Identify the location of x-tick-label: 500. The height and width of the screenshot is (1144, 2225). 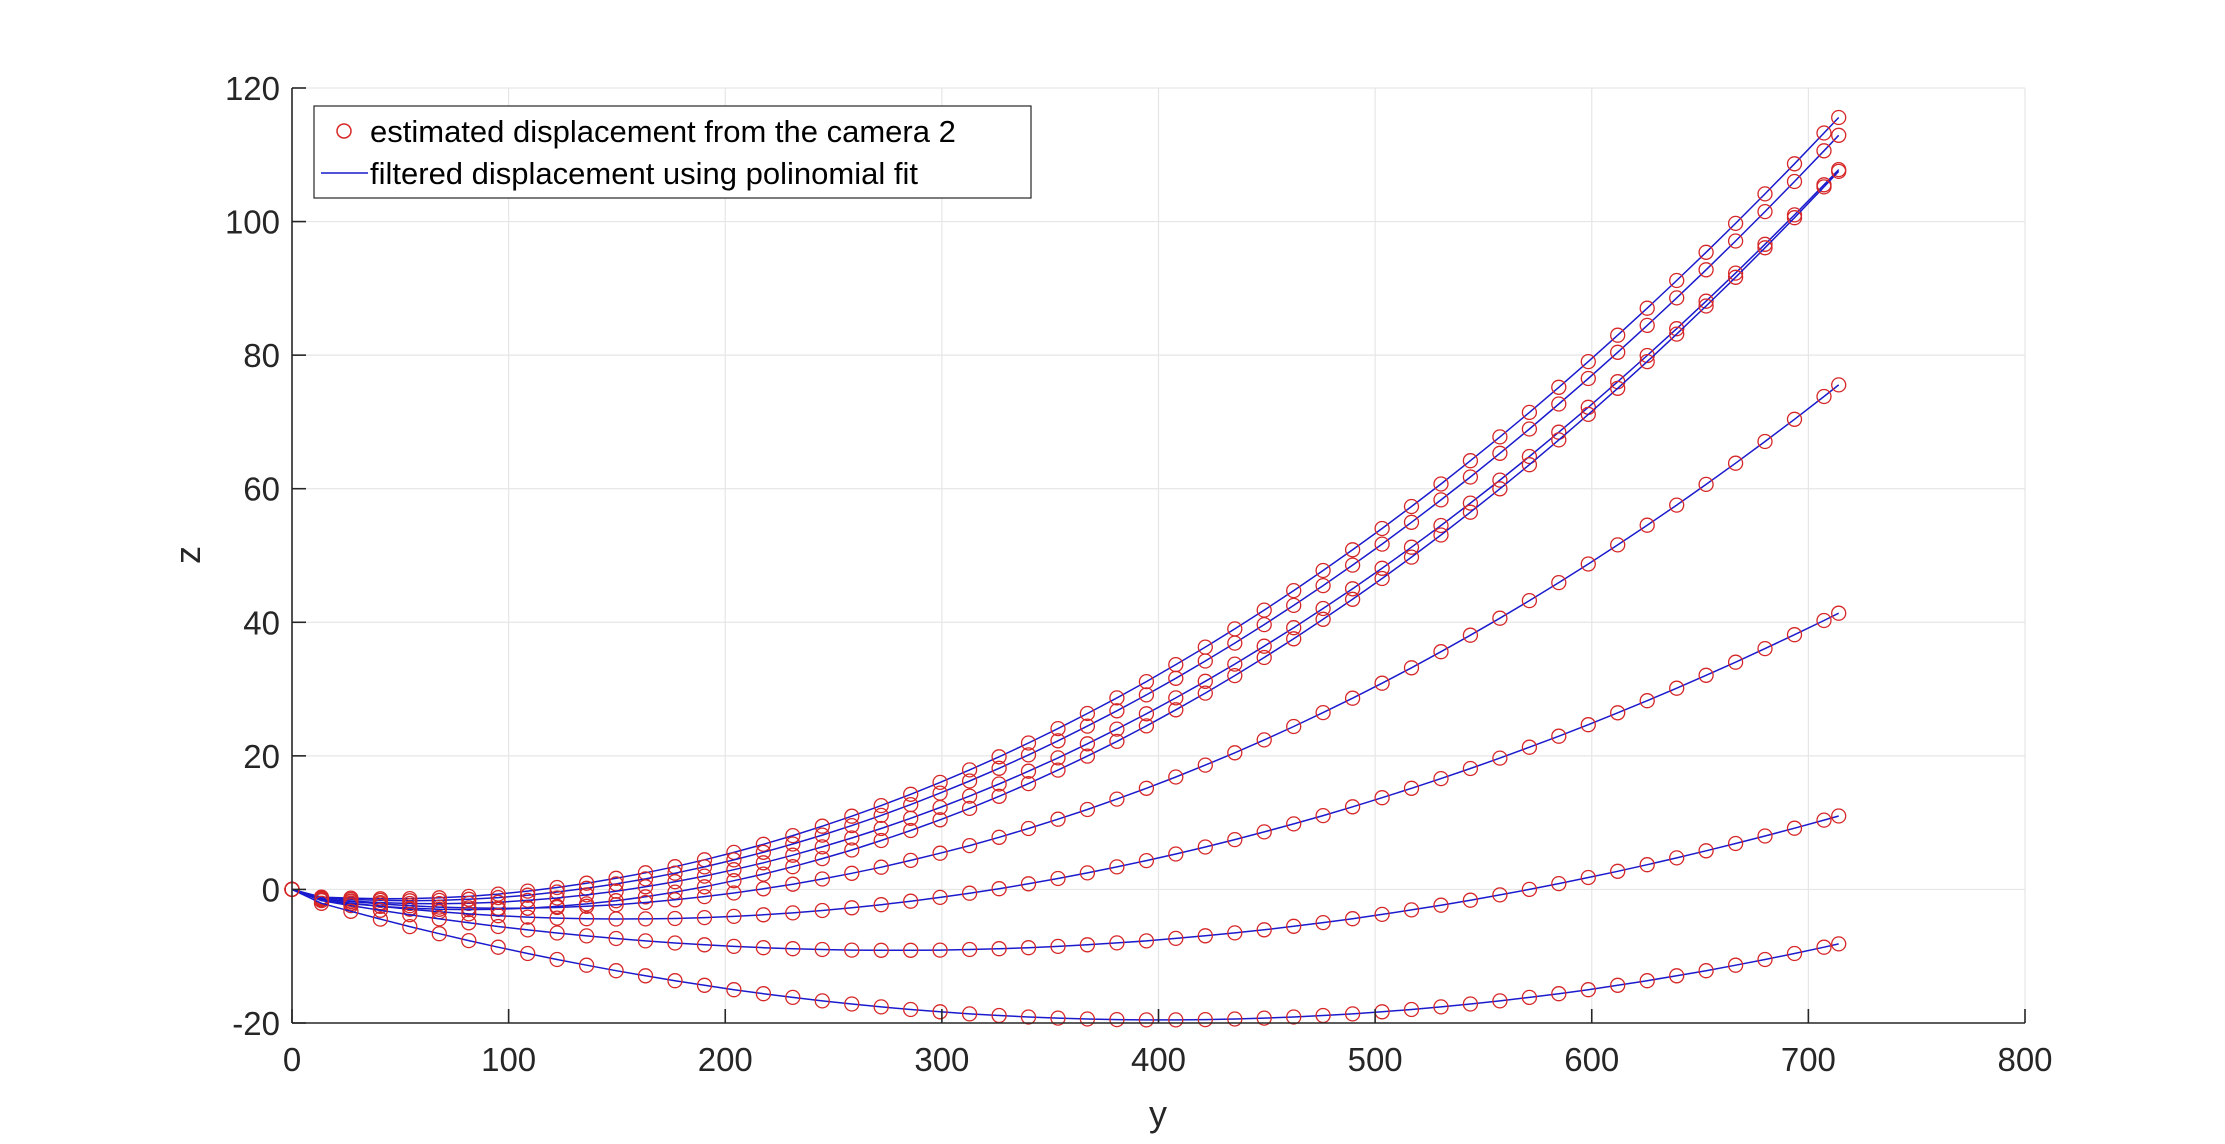
(1375, 1059).